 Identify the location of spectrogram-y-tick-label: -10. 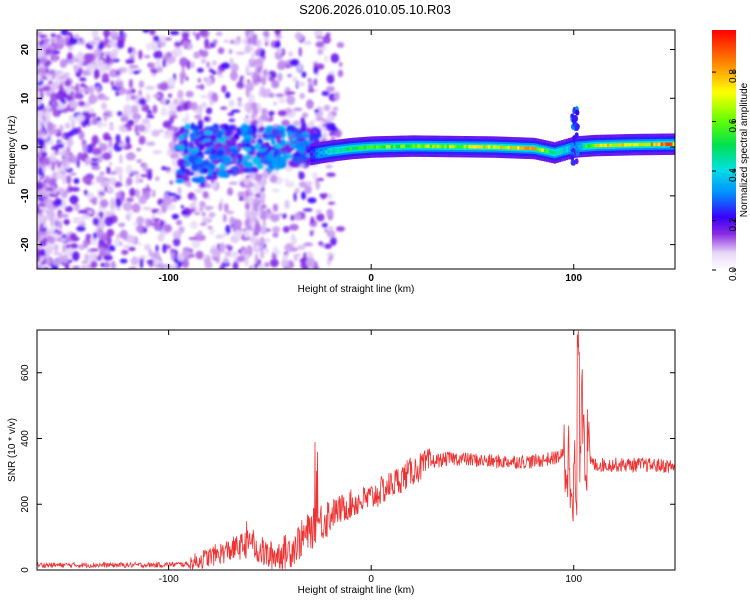
(25, 195).